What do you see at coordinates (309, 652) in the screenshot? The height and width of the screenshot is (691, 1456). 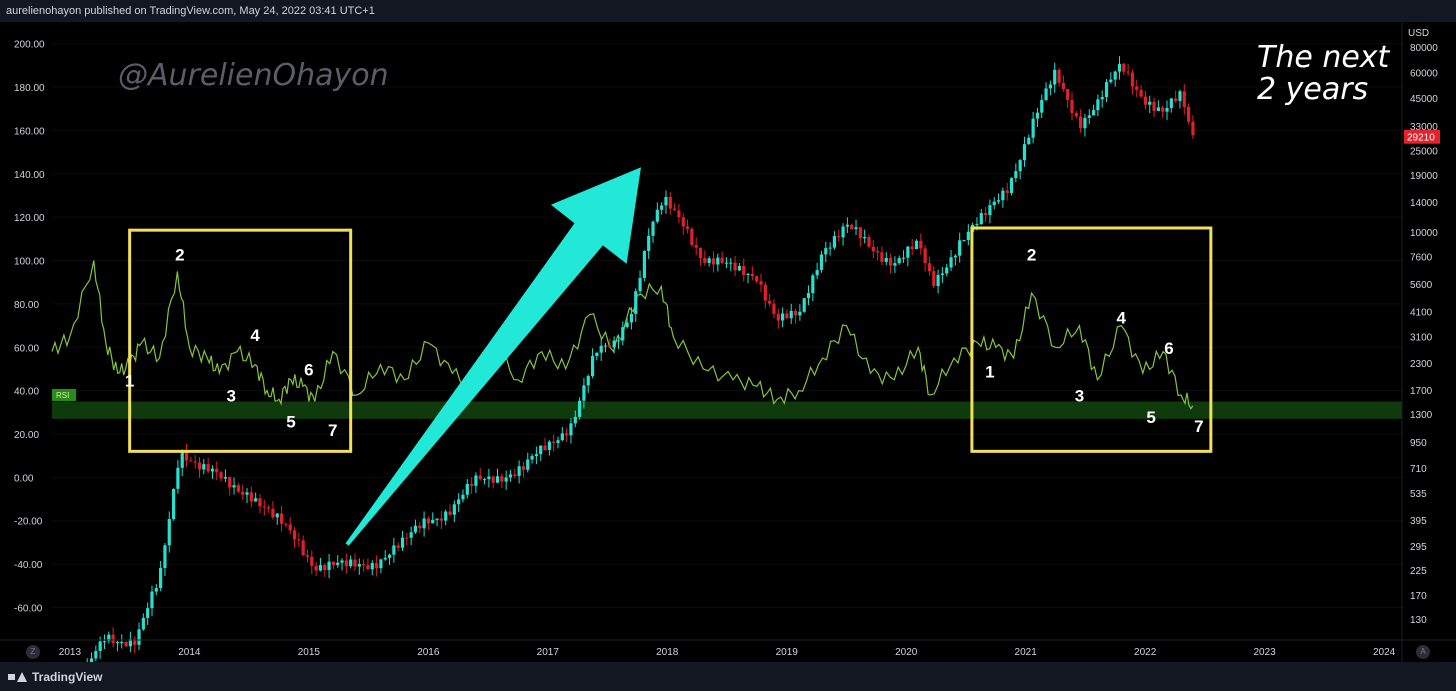 I see `x-tick-label: 2015` at bounding box center [309, 652].